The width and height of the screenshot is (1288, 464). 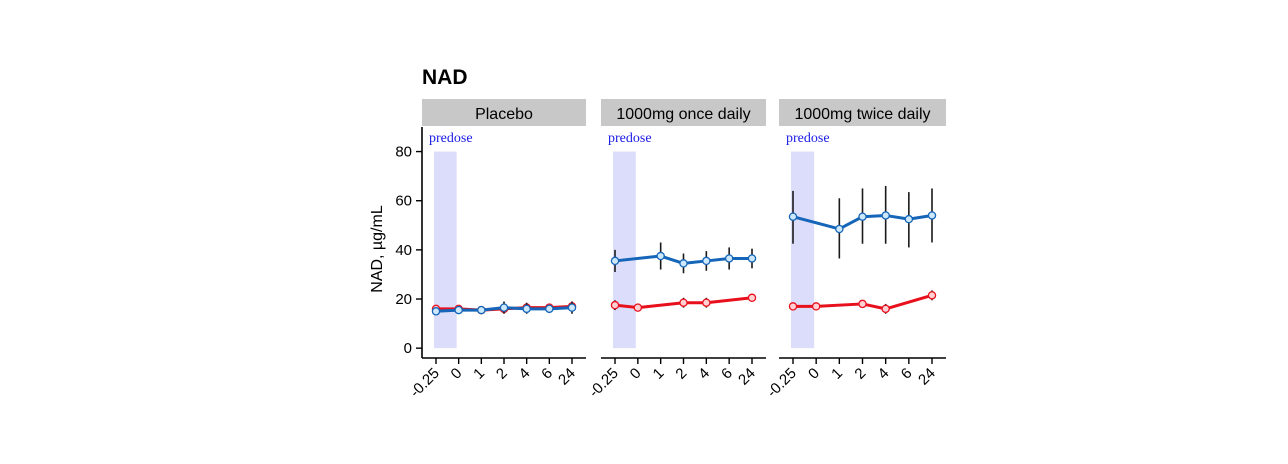 What do you see at coordinates (403, 299) in the screenshot?
I see `y-tick-label: 20` at bounding box center [403, 299].